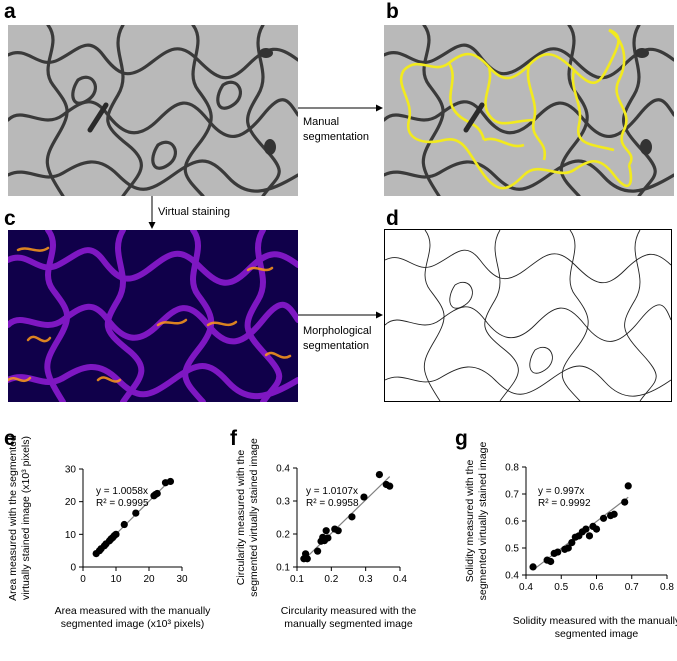 The image size is (677, 661). Describe the element at coordinates (71, 502) in the screenshot. I see `chart-e-y-tick-label: 20` at that location.